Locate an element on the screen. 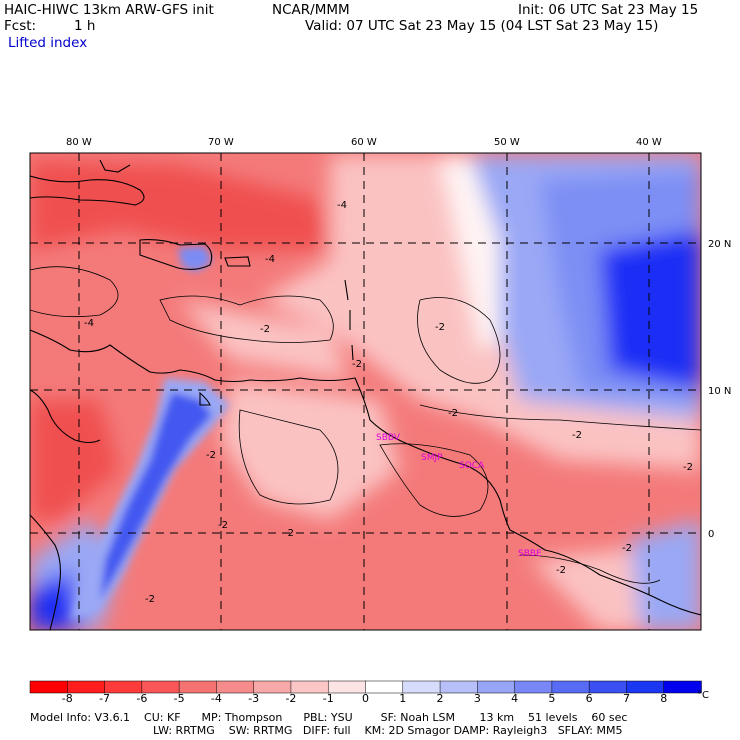 The width and height of the screenshot is (740, 740). colorbar-tick-label: 7 is located at coordinates (626, 698).